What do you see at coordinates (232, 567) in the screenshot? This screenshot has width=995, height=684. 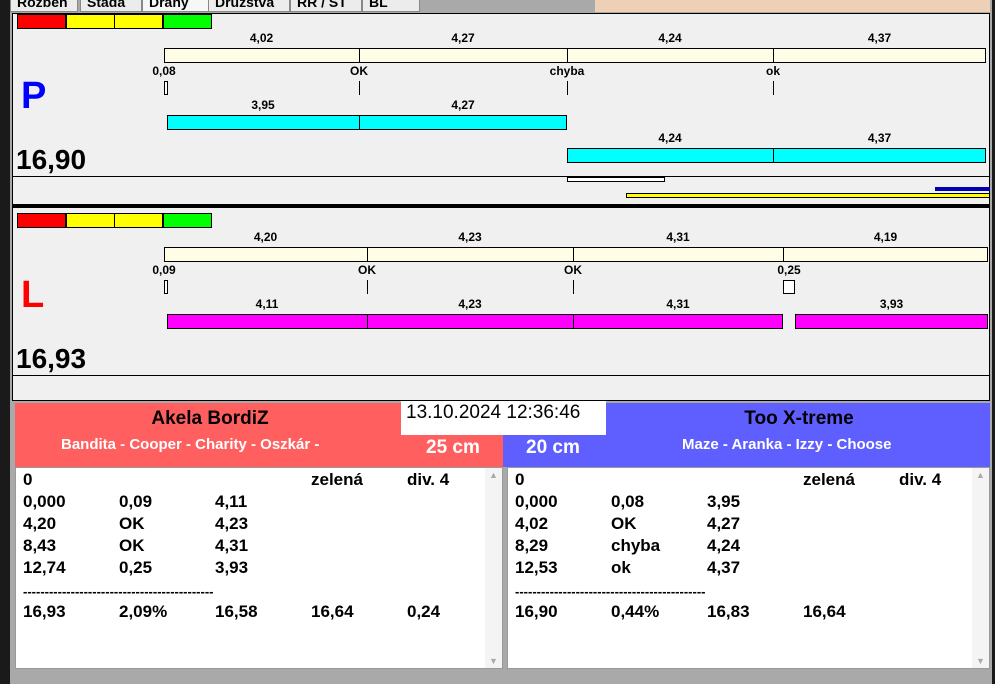 I see `result-cell: 3,93` at bounding box center [232, 567].